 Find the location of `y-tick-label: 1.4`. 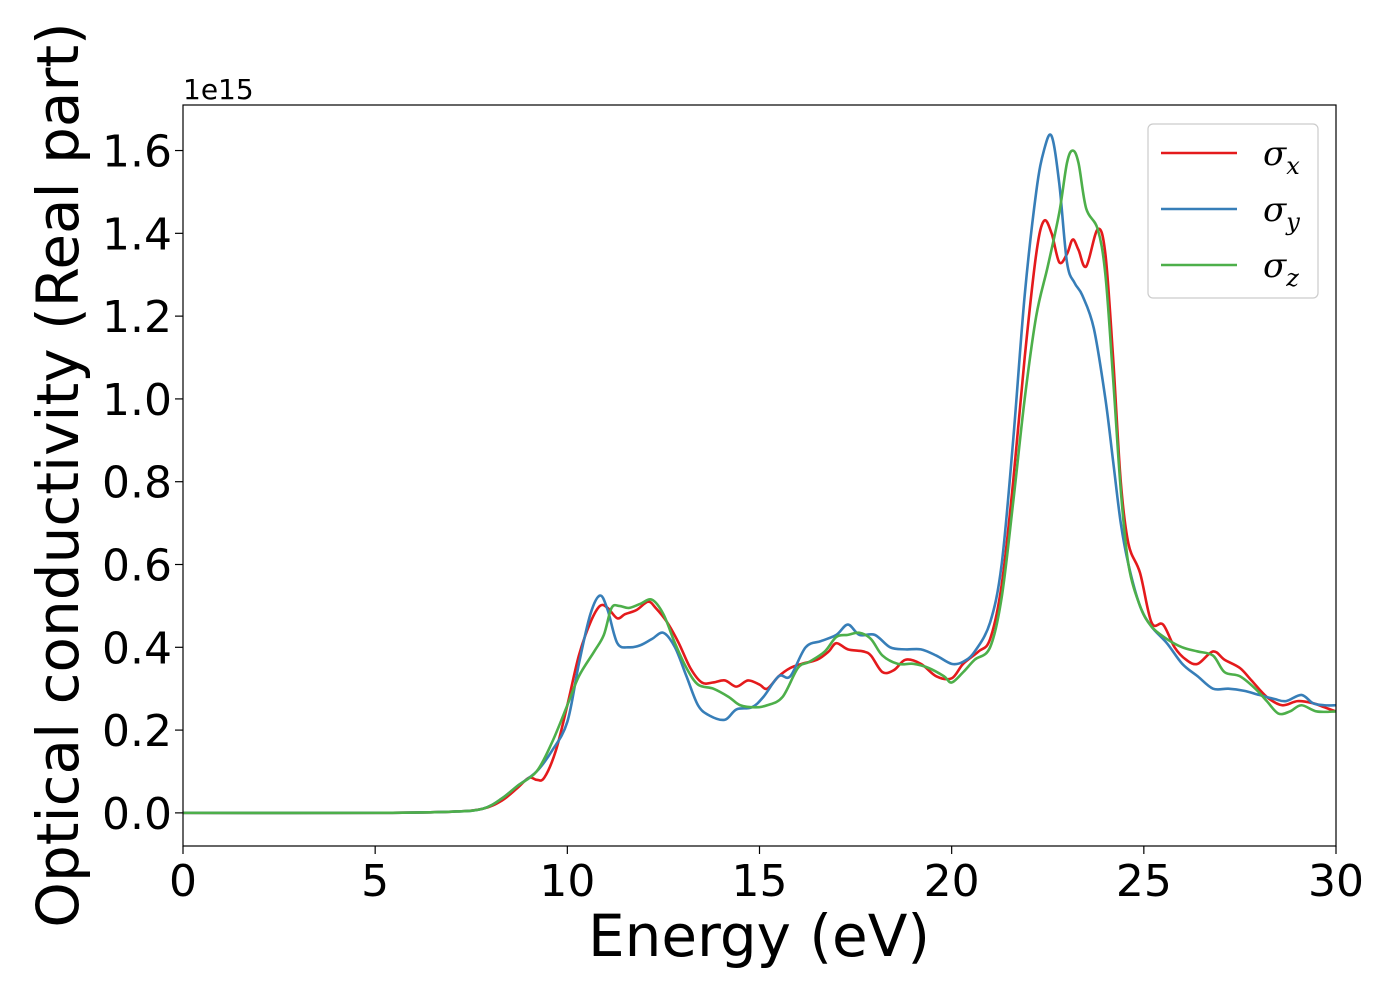

y-tick-label: 1.4 is located at coordinates (137, 234).